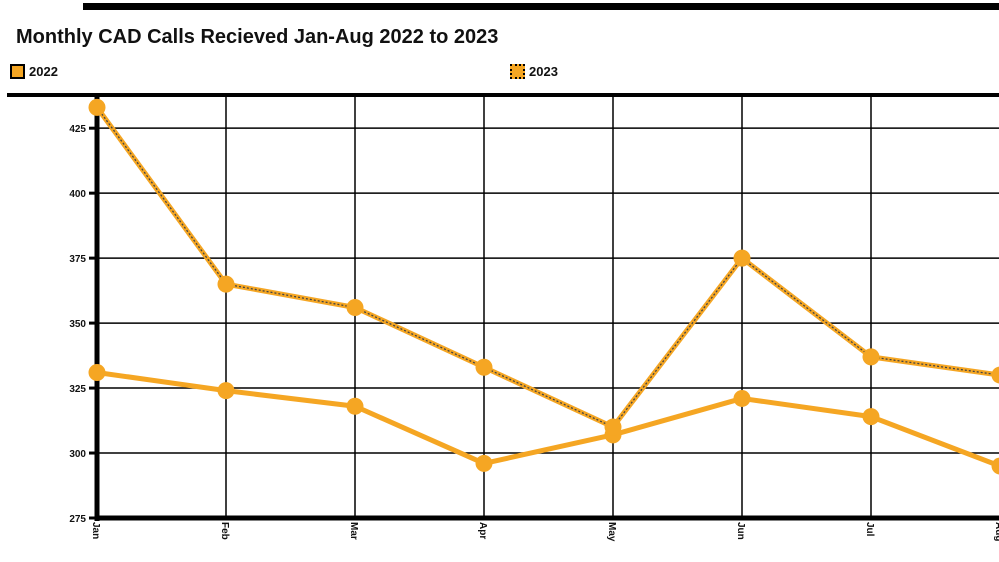  Describe the element at coordinates (353, 531) in the screenshot. I see `x-tick-label: Mar` at that location.